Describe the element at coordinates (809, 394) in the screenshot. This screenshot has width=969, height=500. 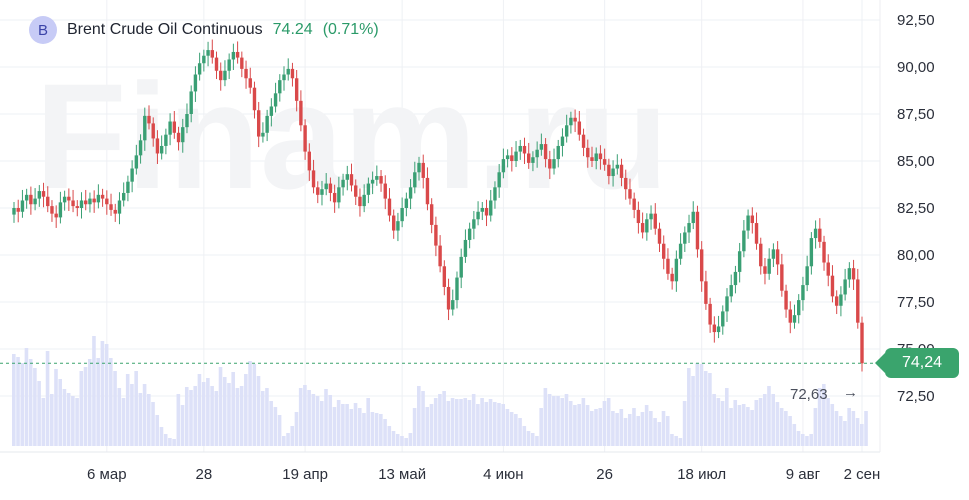
I see `low-marker-label: 72,63` at that location.